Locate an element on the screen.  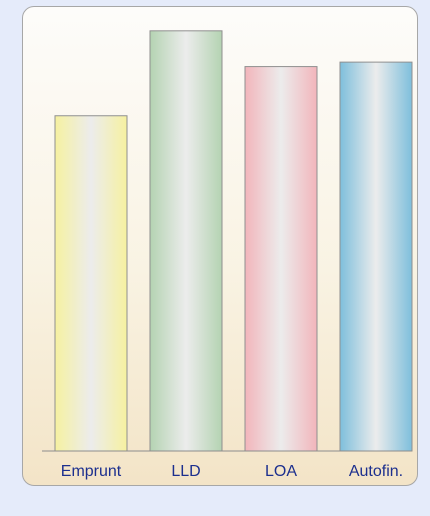
bar-loa is located at coordinates (281, 259).